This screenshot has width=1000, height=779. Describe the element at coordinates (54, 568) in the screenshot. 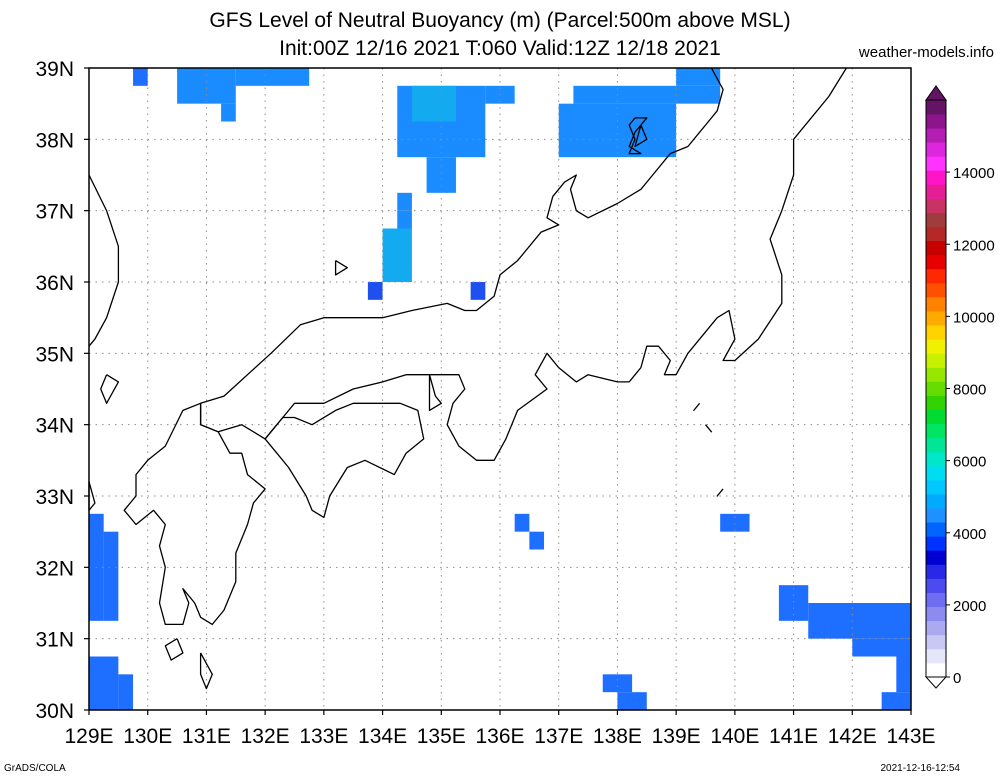

I see `y-tick-label: 32N` at that location.